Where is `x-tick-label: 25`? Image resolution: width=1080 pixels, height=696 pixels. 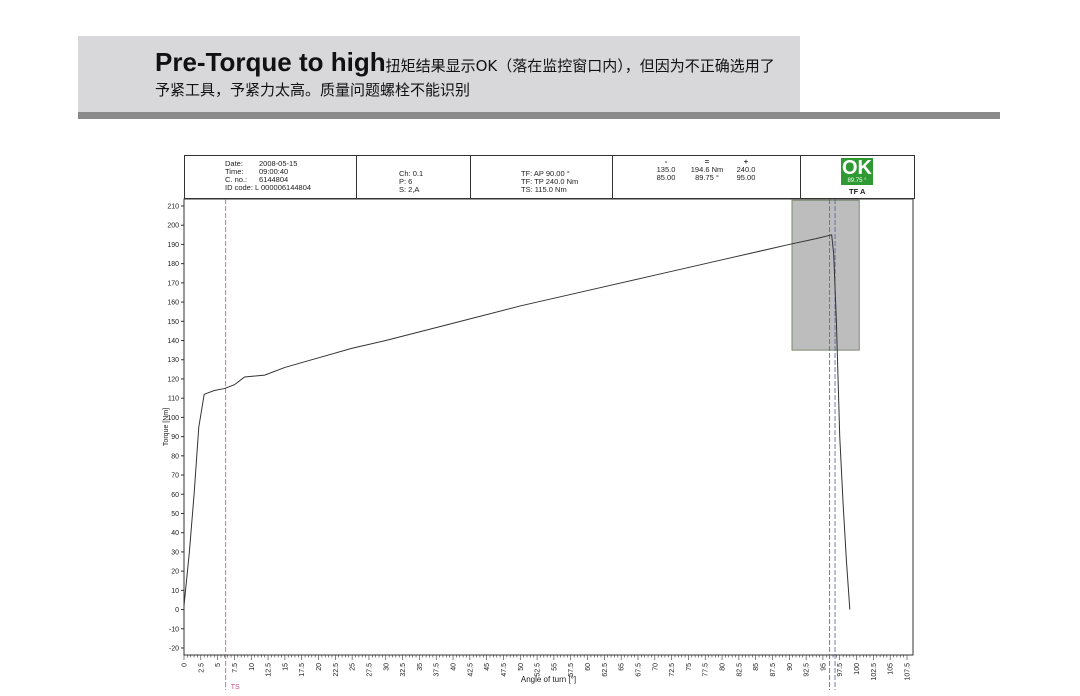 x-tick-label: 25 is located at coordinates (353, 667).